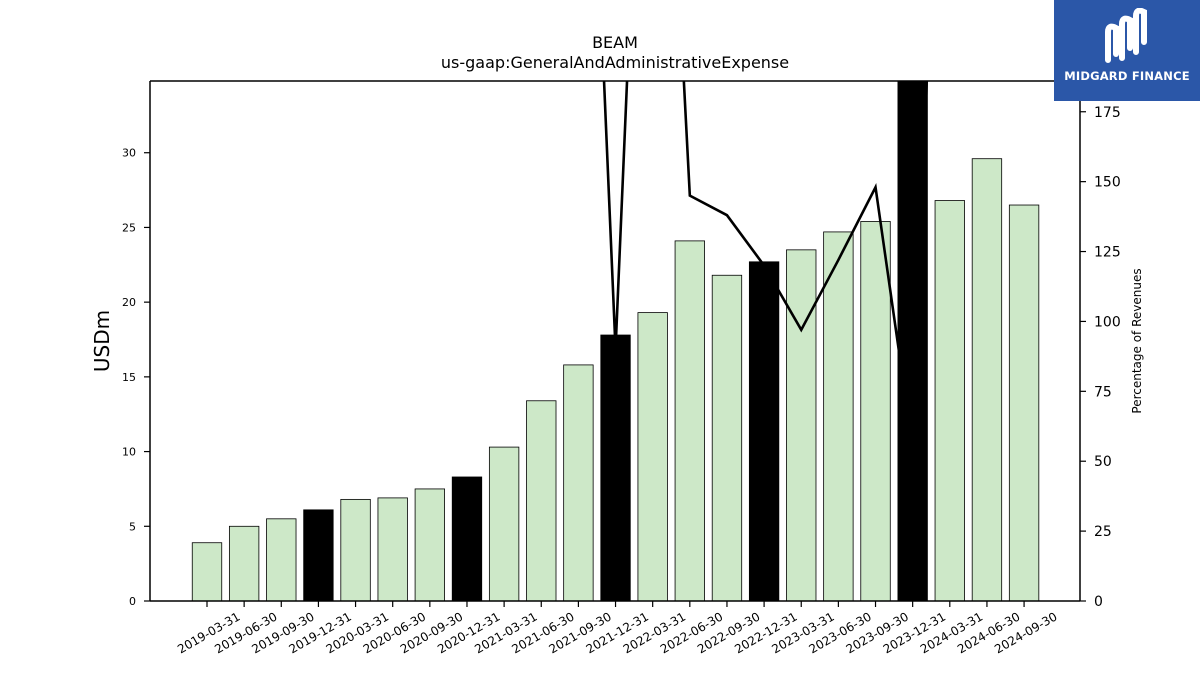 The height and width of the screenshot is (675, 1200). Describe the element at coordinates (1103, 462) in the screenshot. I see `y2-tick-label: 50` at that location.